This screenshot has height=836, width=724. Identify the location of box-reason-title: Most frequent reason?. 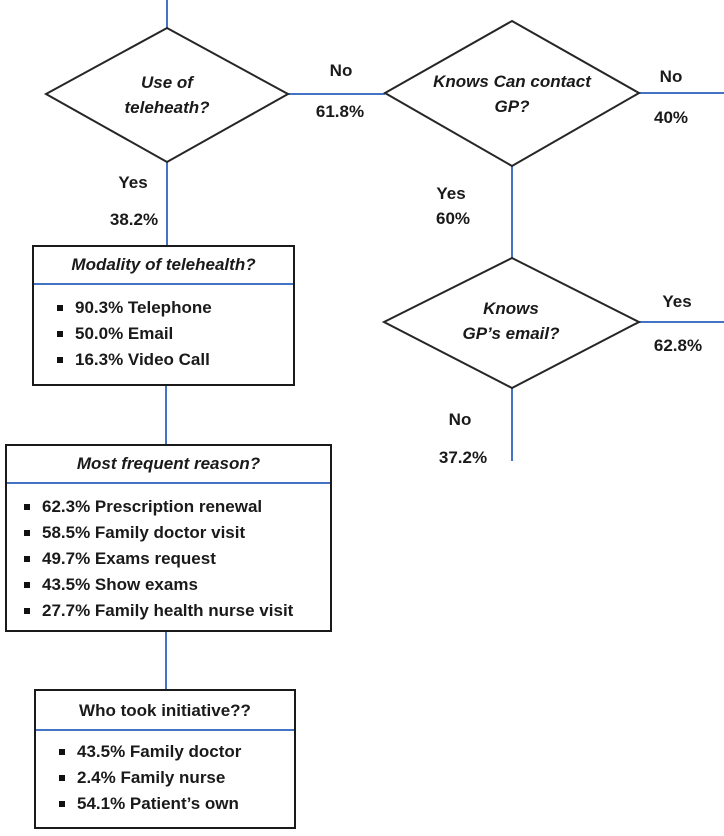
(168, 465).